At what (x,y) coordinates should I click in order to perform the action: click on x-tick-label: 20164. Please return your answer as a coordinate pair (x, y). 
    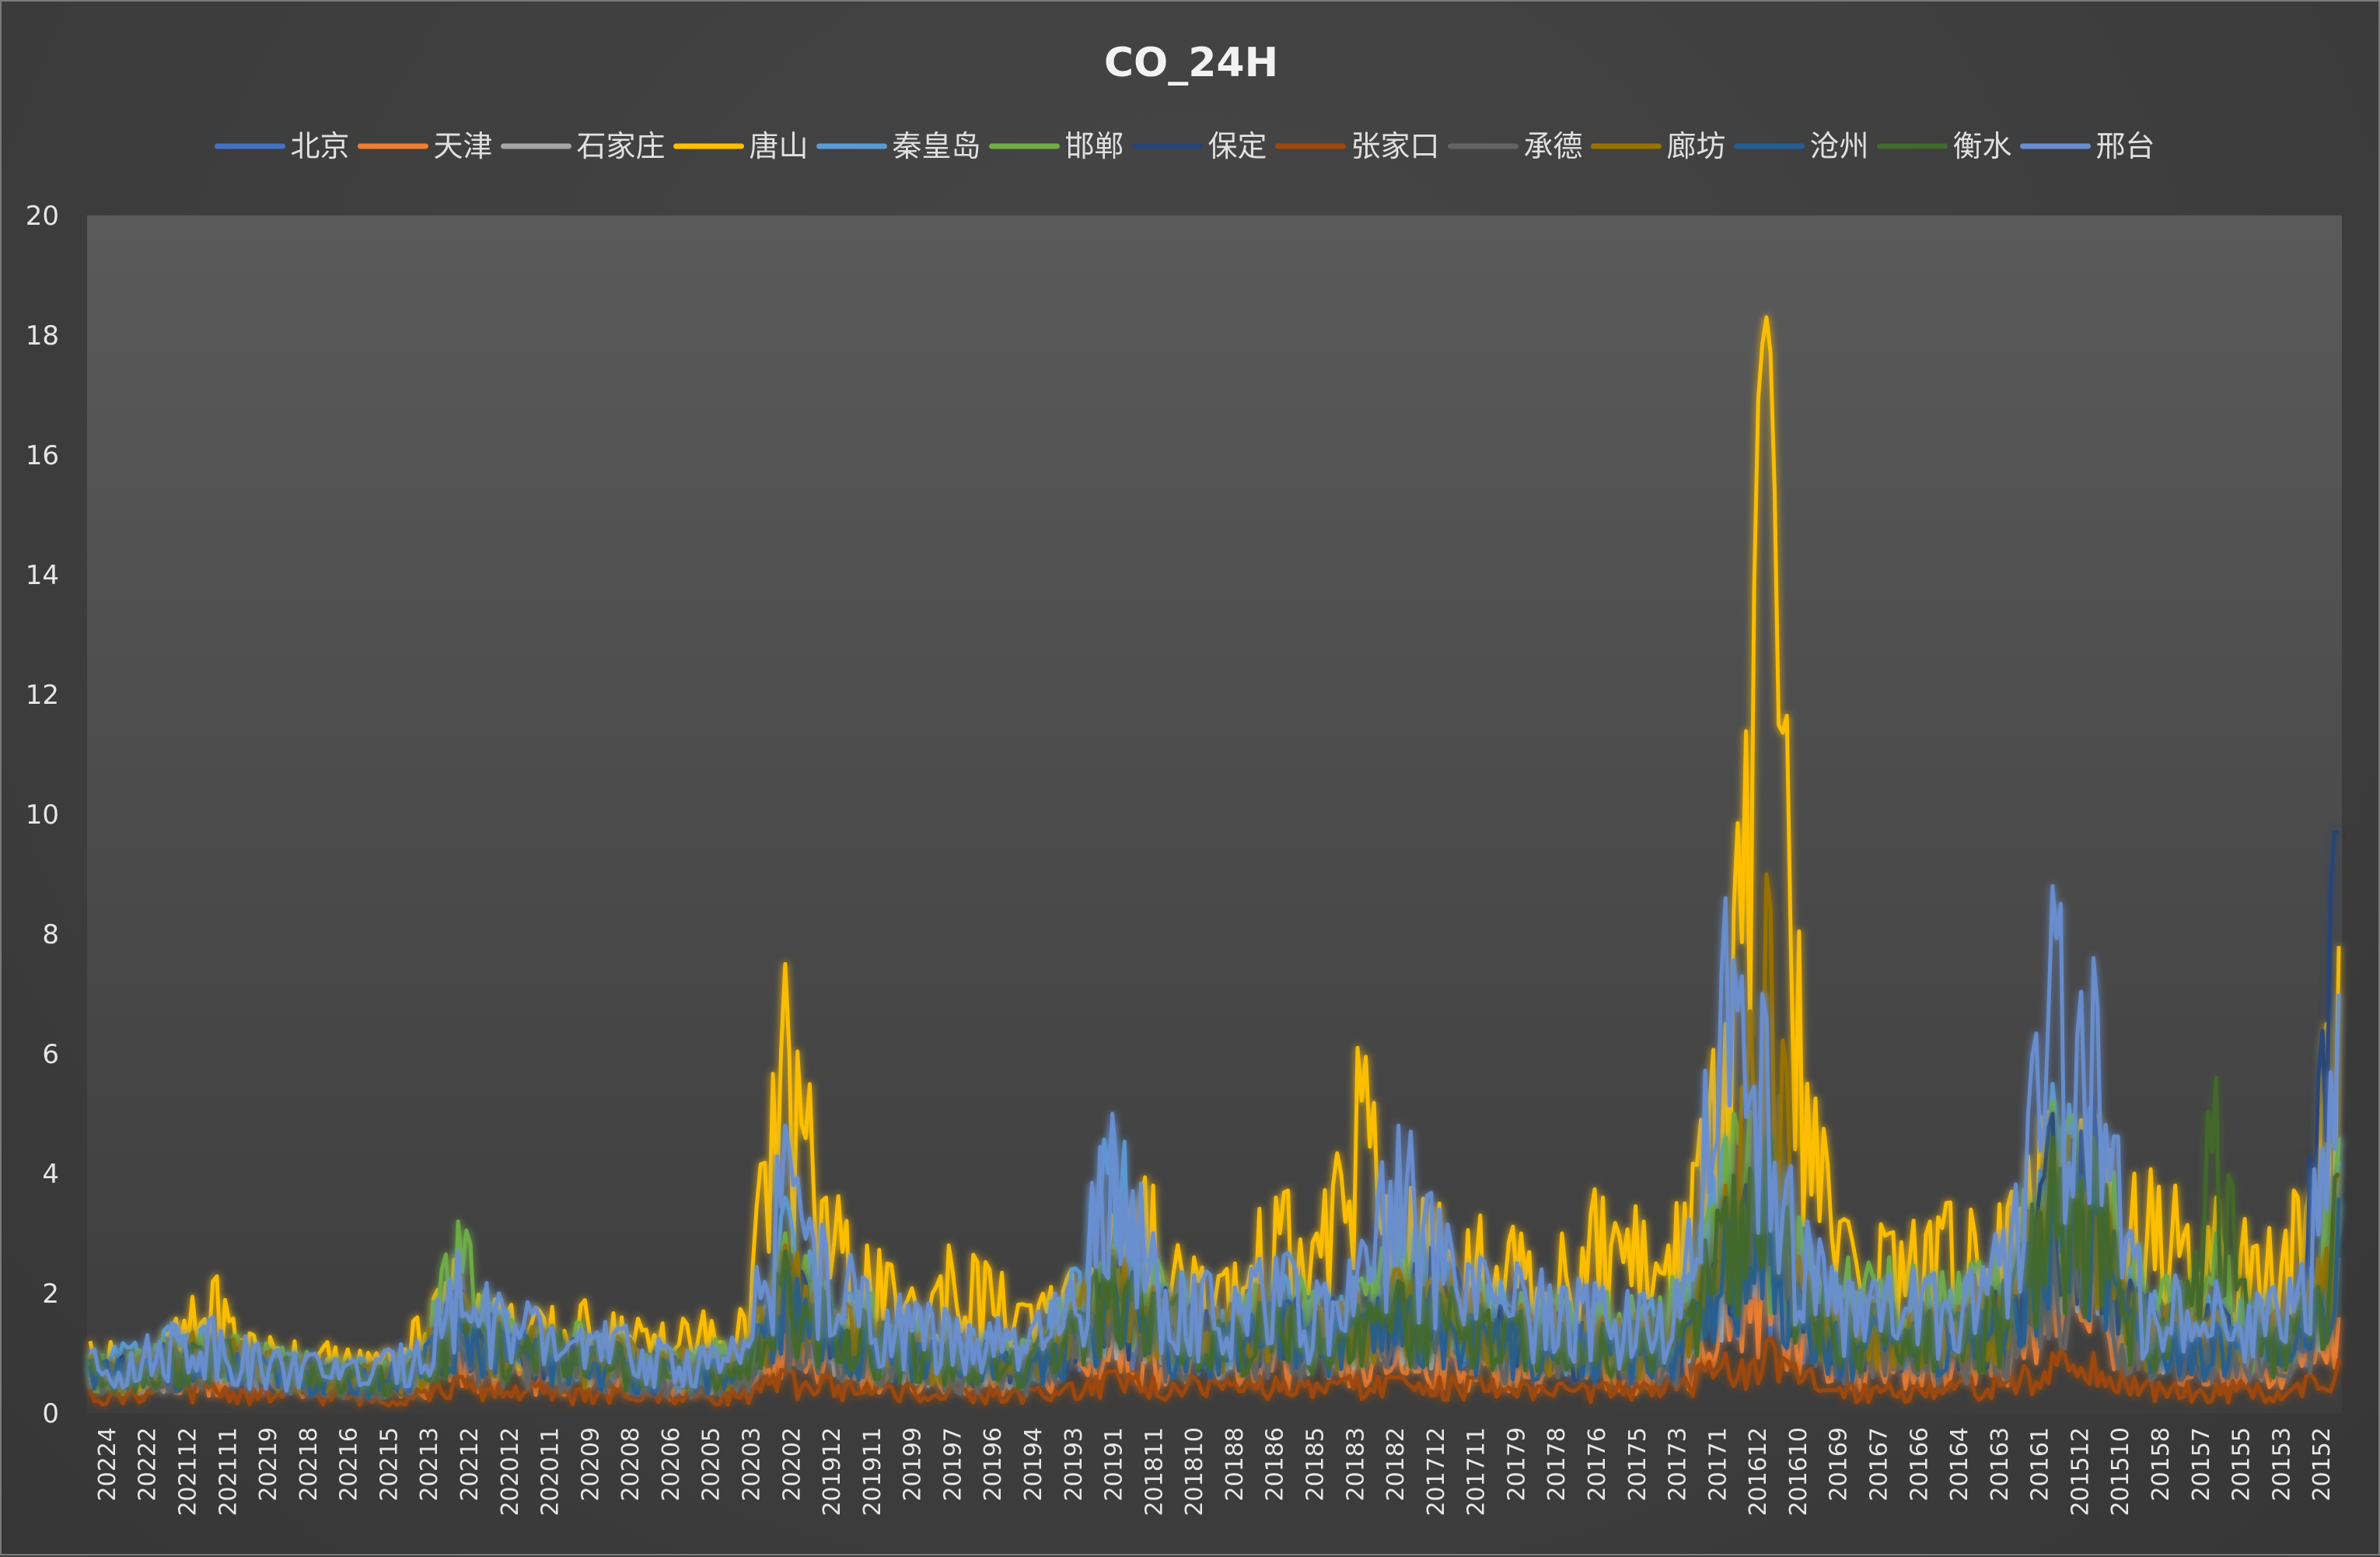
    Looking at the image, I should click on (1960, 1464).